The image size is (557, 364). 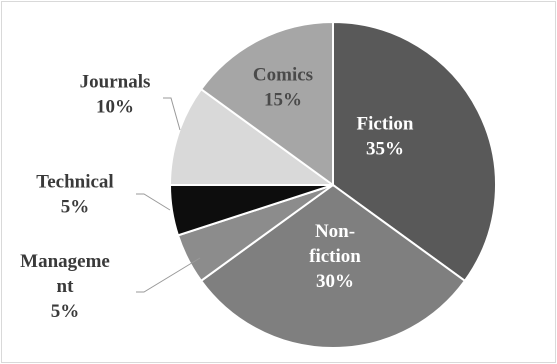 What do you see at coordinates (74, 195) in the screenshot?
I see `data-label-technical: Technical 5%` at bounding box center [74, 195].